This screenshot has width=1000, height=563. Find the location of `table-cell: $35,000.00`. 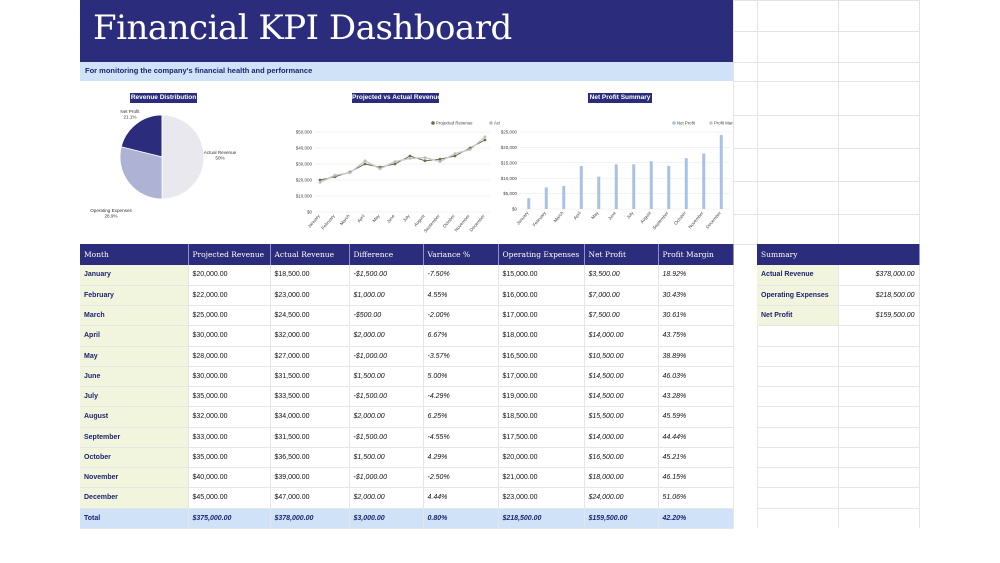

table-cell: $35,000.00 is located at coordinates (229, 397).